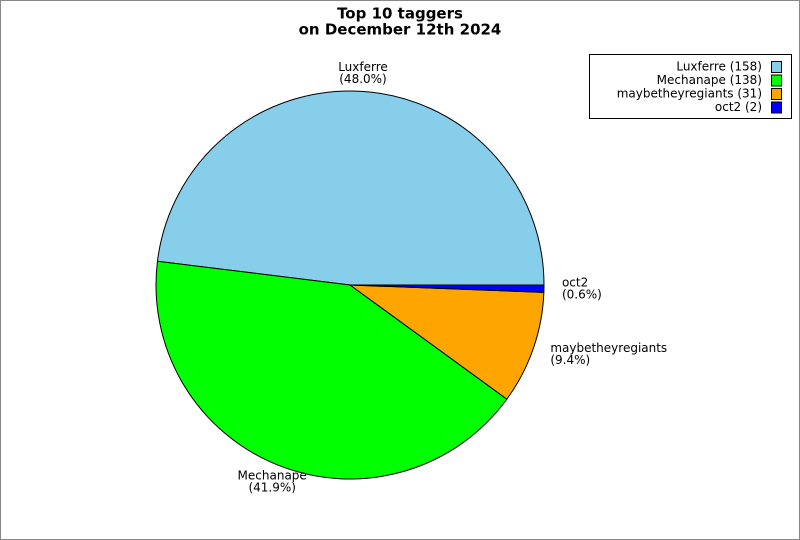 This screenshot has height=540, width=800. I want to click on slice-label: Luxferre, so click(363, 67).